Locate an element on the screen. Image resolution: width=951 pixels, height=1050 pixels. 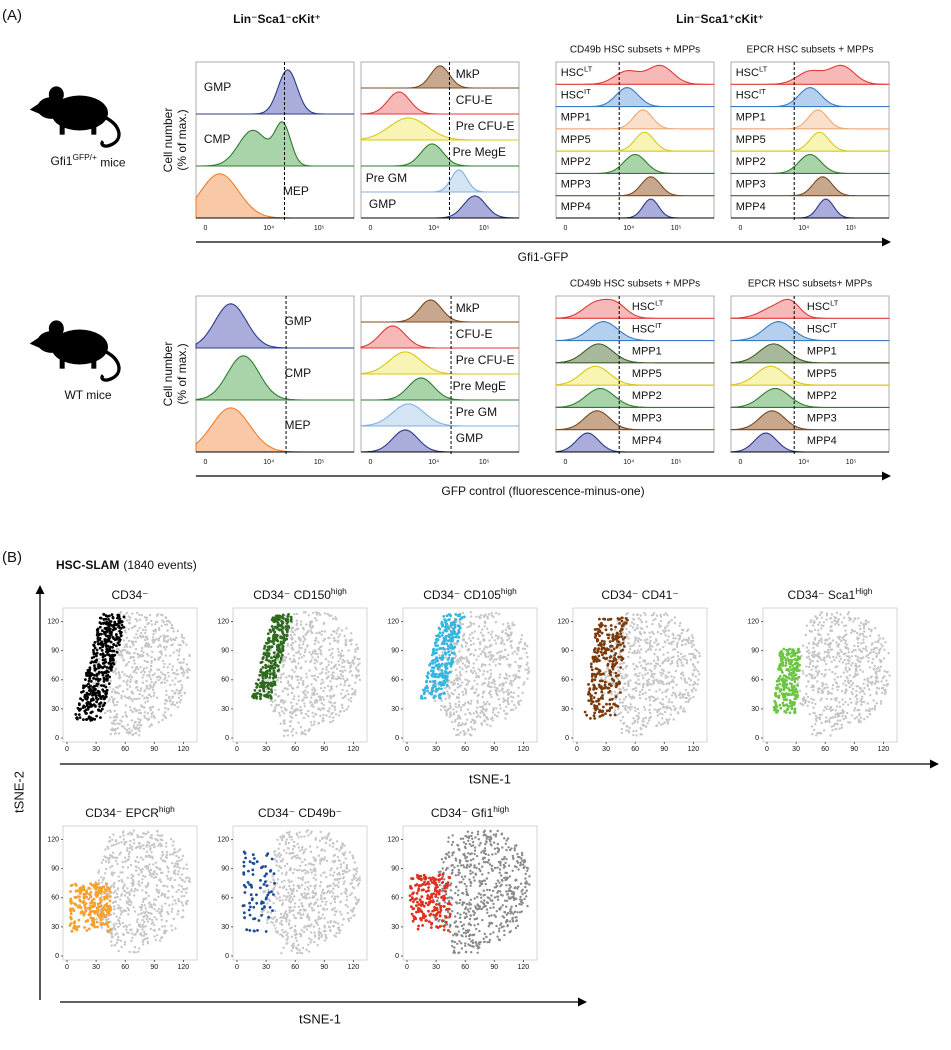
cell-cloud is located at coordinates (840, 673).